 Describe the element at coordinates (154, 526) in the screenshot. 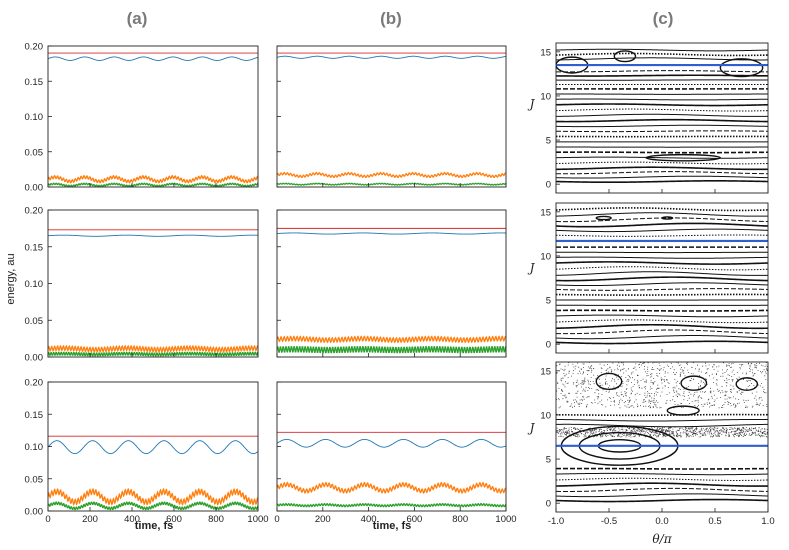

I see `time-axis-label-a: time, fs` at that location.